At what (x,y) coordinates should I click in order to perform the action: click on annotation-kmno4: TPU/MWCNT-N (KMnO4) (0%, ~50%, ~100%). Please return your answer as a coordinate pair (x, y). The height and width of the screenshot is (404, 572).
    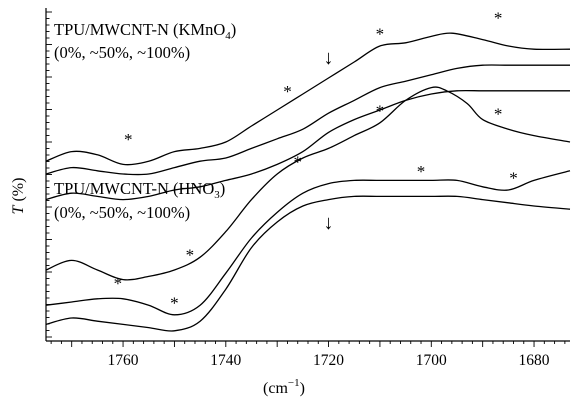
    Looking at the image, I should click on (145, 41).